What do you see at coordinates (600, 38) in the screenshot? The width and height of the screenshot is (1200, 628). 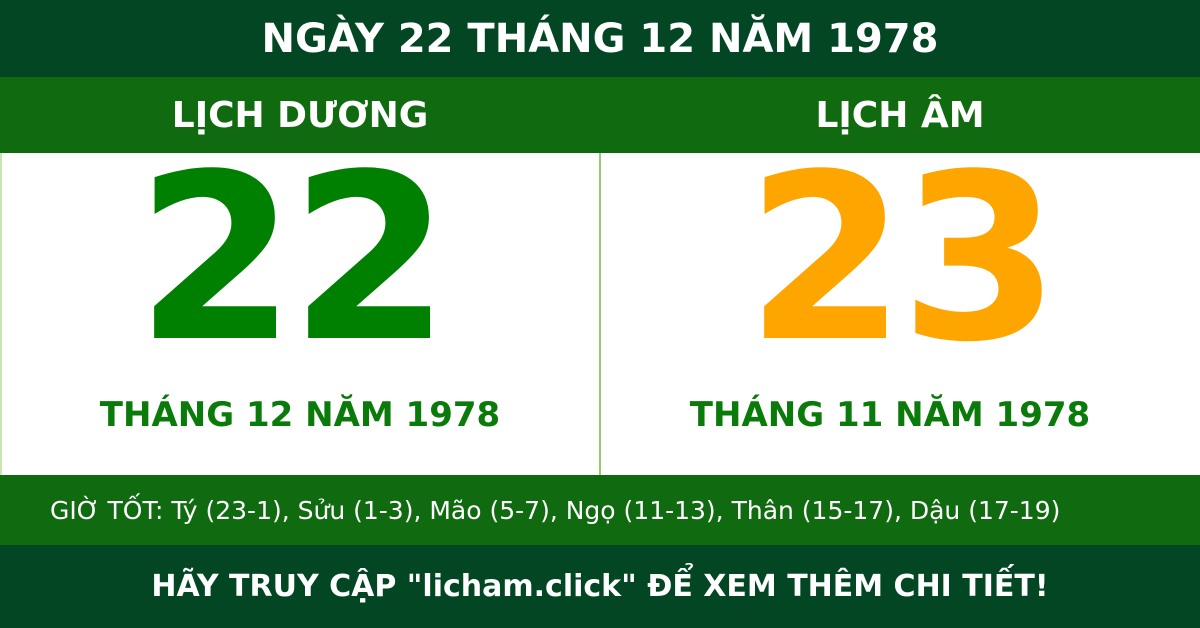 I see `page-title: NGÀY 22 THÁNG 12 NĂM 1978` at bounding box center [600, 38].